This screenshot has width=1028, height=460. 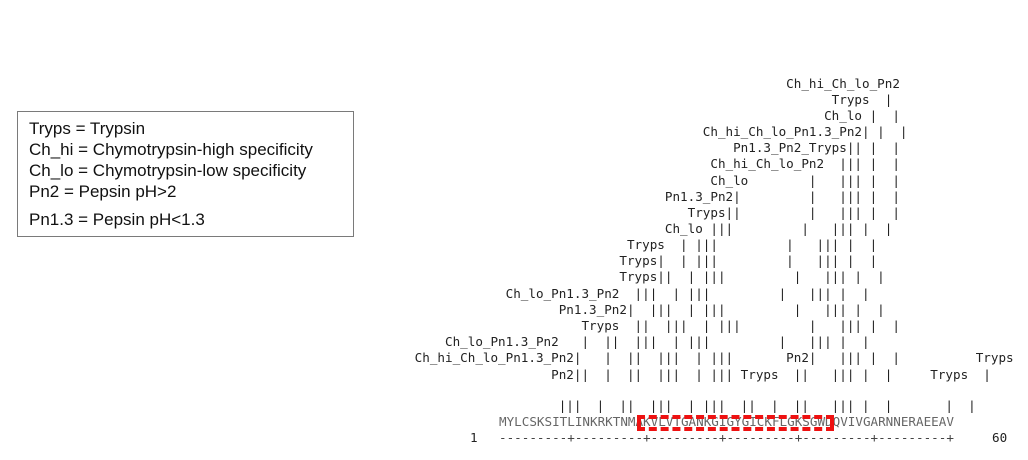 What do you see at coordinates (616, 244) in the screenshot?
I see `cleavage-label-row: Tryps | ||| | ||| | |` at bounding box center [616, 244].